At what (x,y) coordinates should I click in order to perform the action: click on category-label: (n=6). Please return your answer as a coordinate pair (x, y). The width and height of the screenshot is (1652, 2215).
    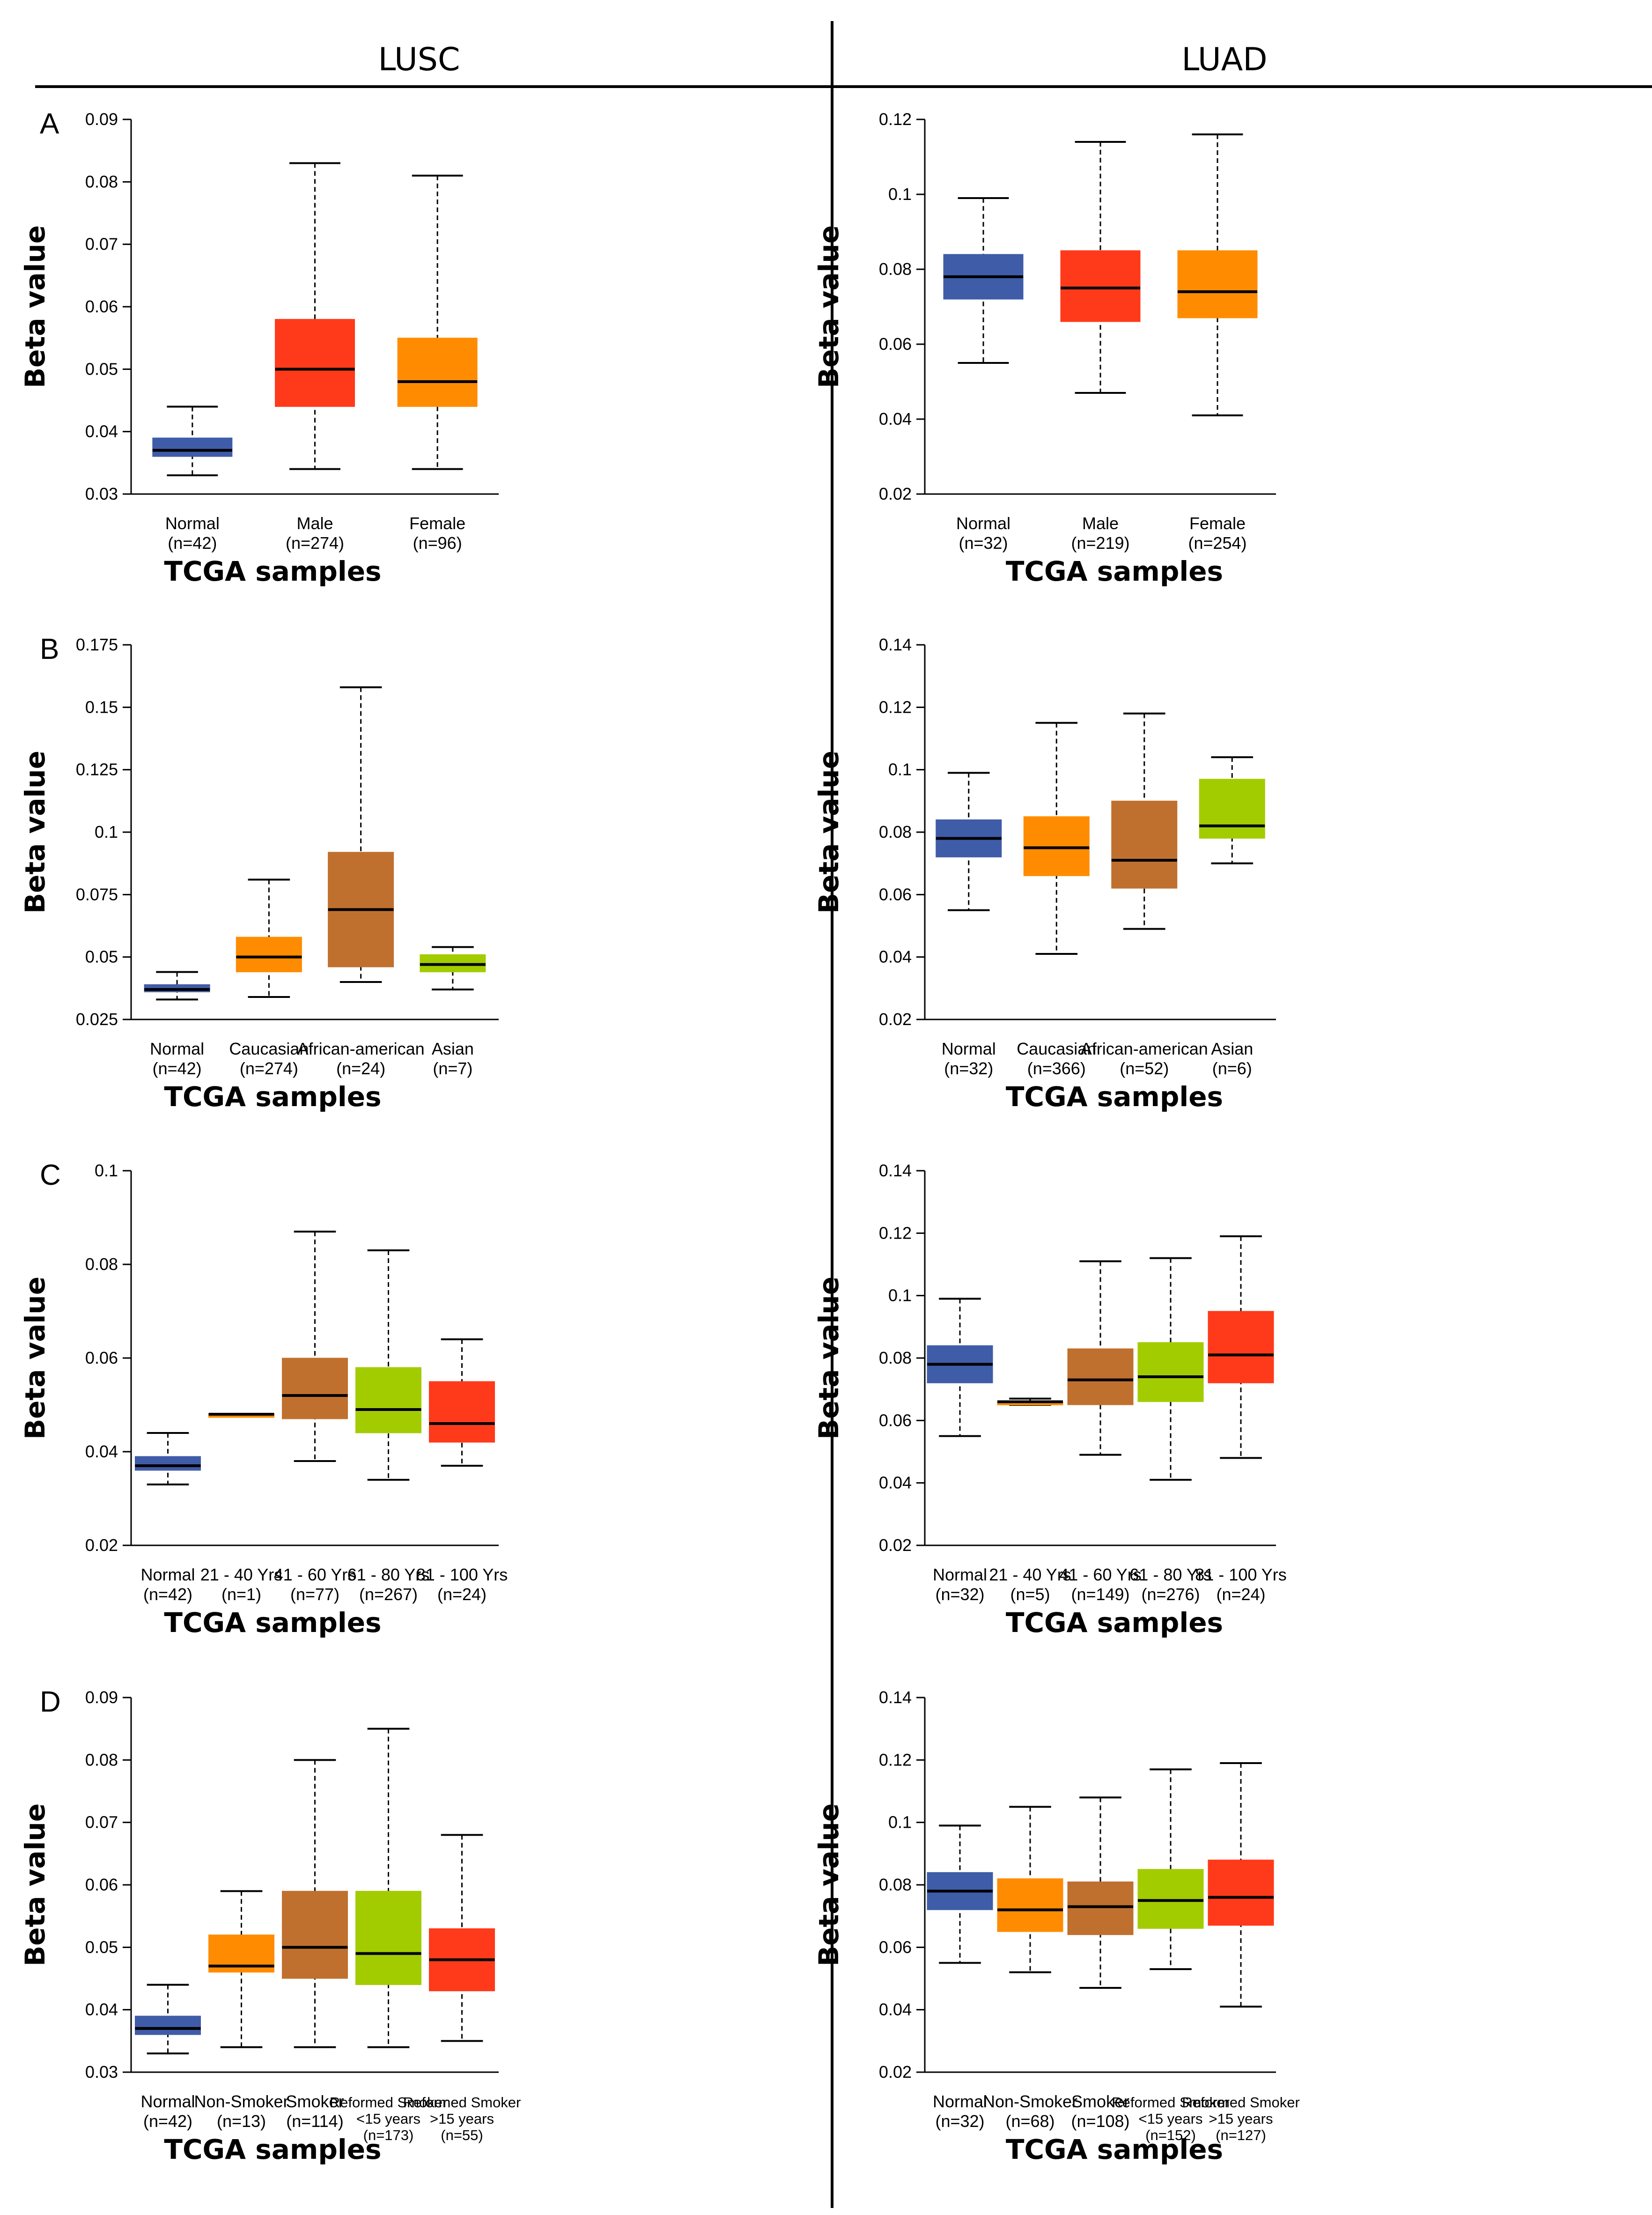
    Looking at the image, I should click on (1232, 1068).